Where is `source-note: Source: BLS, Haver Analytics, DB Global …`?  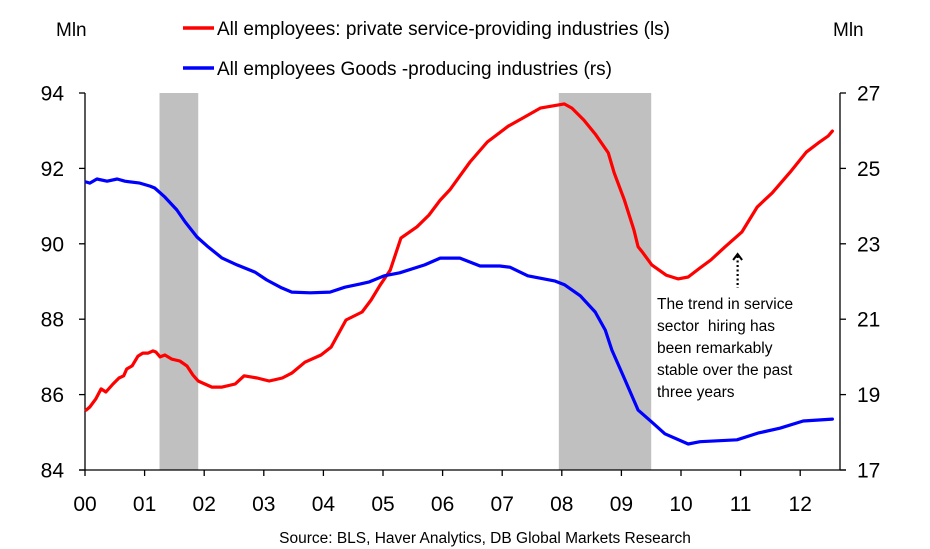 source-note: Source: BLS, Haver Analytics, DB Global … is located at coordinates (485, 538).